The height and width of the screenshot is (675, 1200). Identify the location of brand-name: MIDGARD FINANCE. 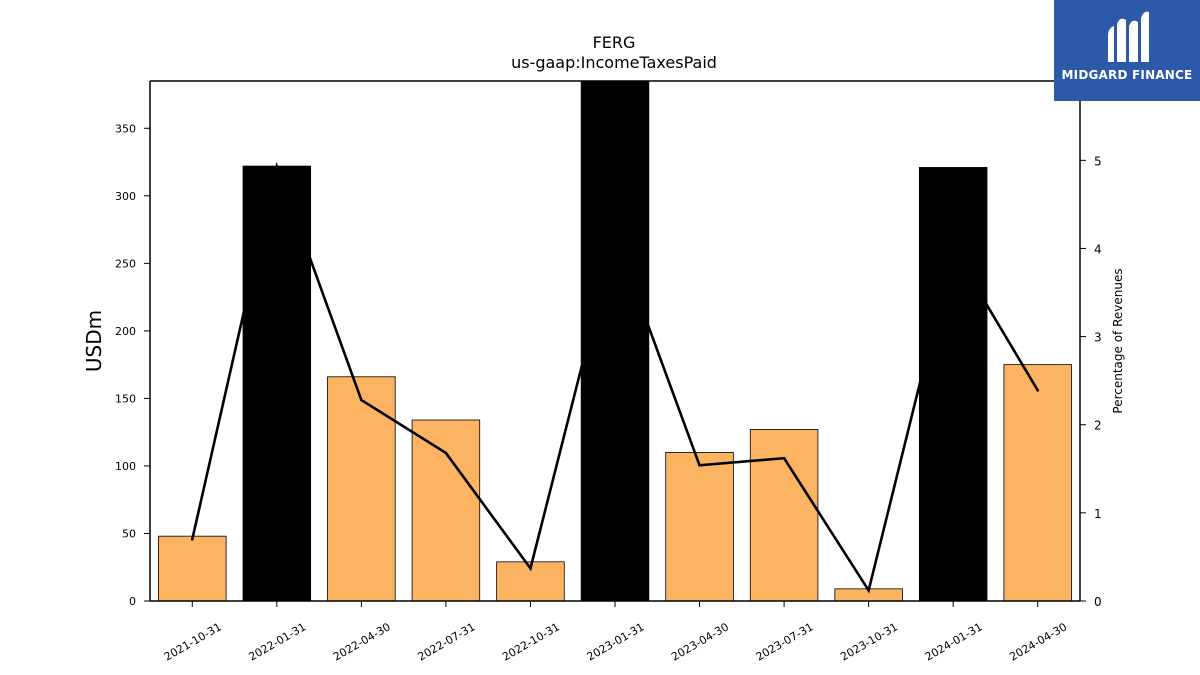
(1127, 75).